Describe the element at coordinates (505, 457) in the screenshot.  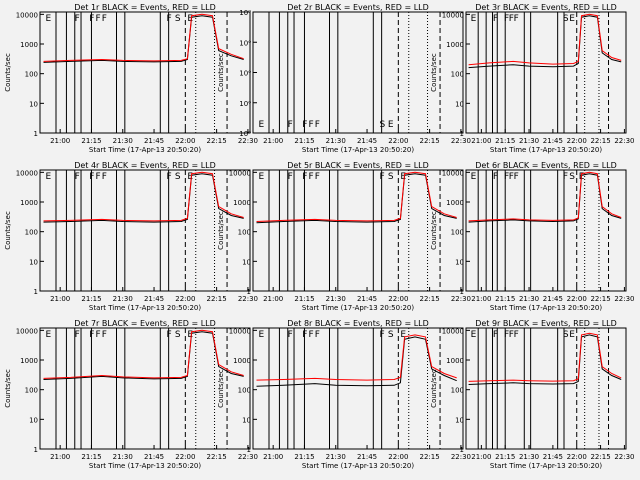
I see `x-tick-label: 21:15` at that location.